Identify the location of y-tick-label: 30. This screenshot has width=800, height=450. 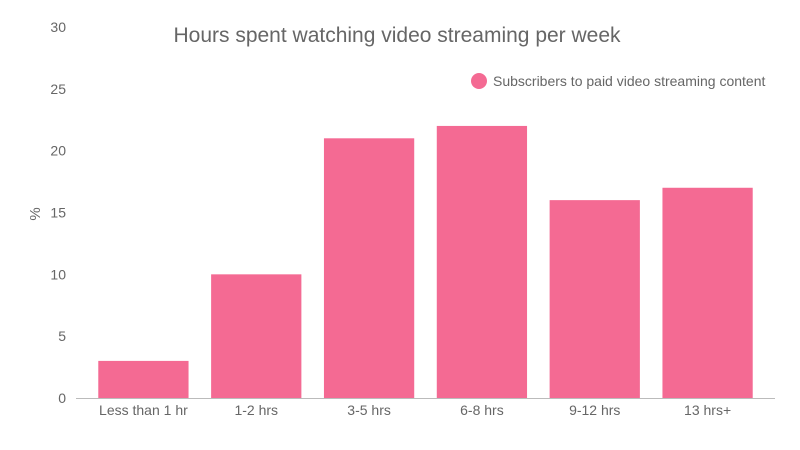
(58, 27).